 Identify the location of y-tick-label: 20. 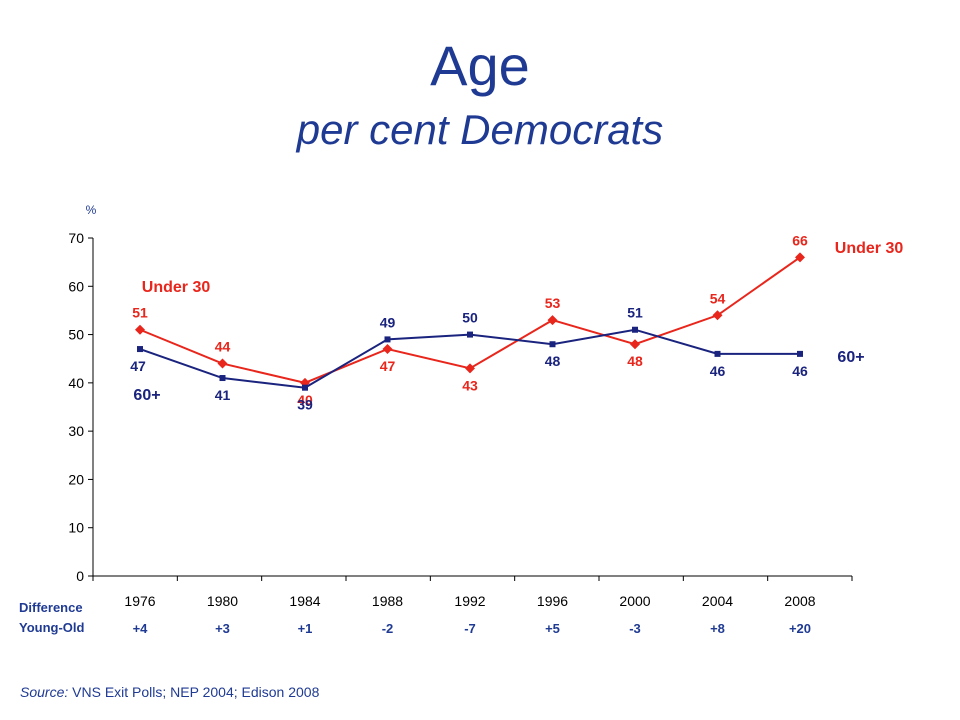
(76, 479).